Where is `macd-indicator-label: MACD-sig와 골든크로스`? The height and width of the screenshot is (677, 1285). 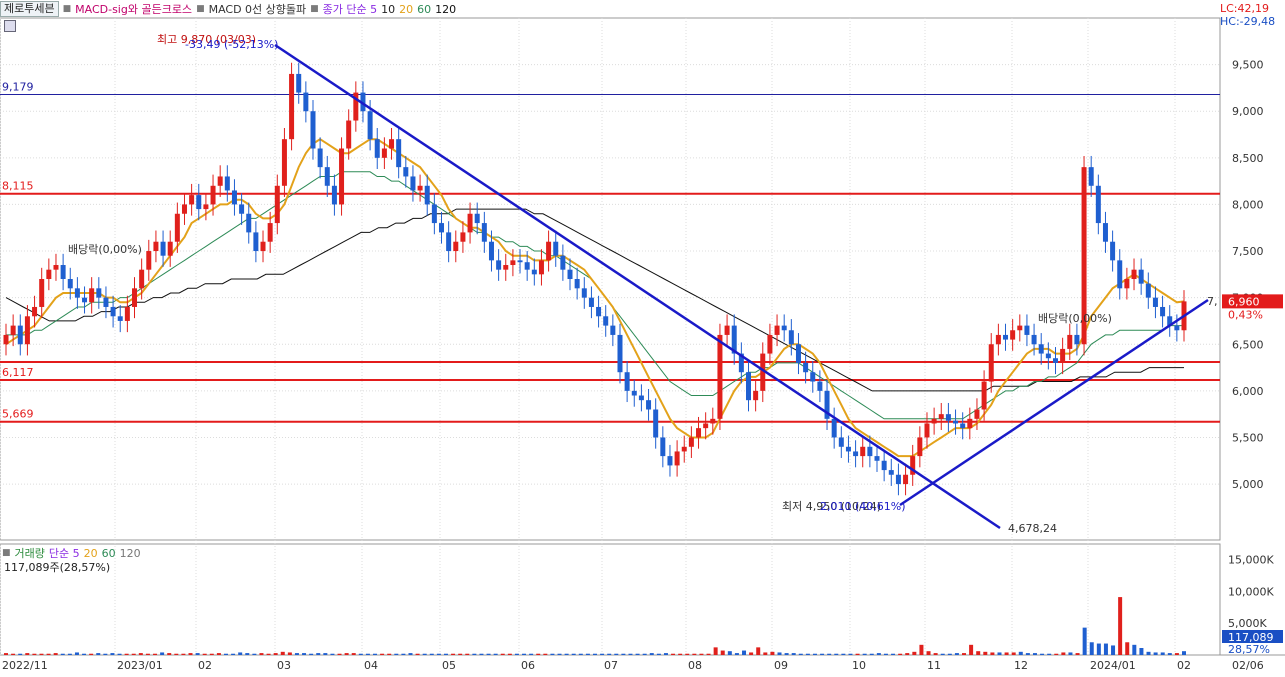 macd-indicator-label: MACD-sig와 골든크로스 is located at coordinates (134, 9).